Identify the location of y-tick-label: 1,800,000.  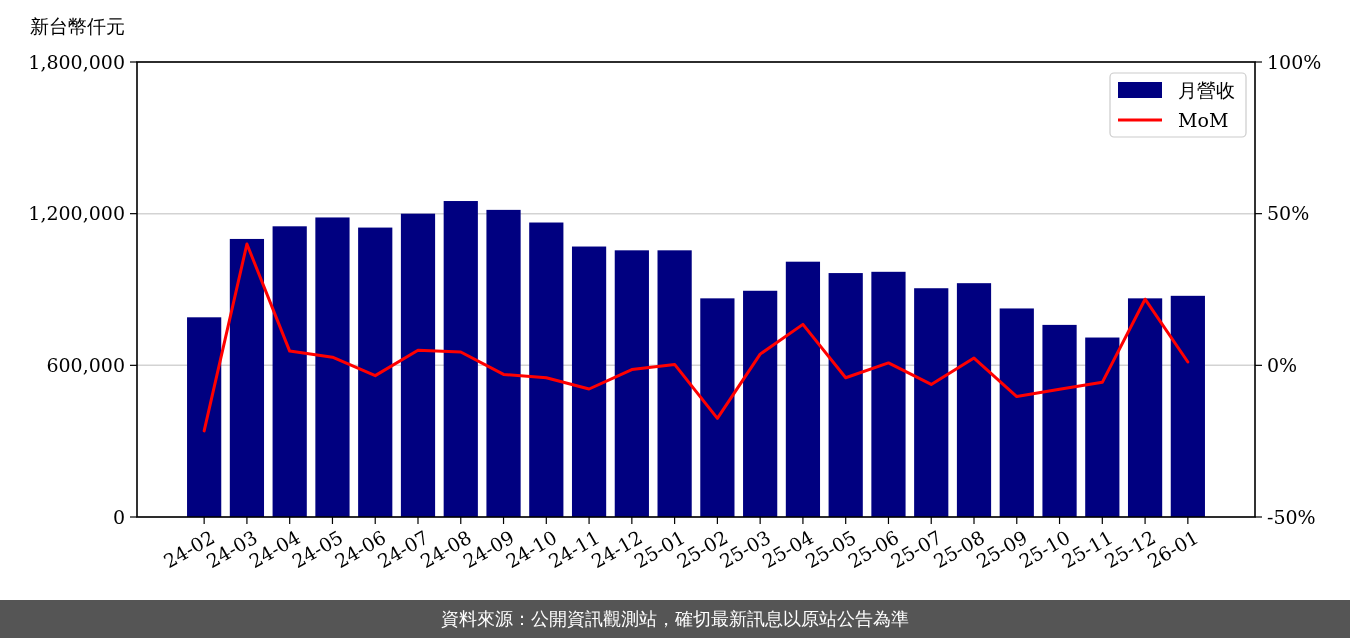
(76, 61).